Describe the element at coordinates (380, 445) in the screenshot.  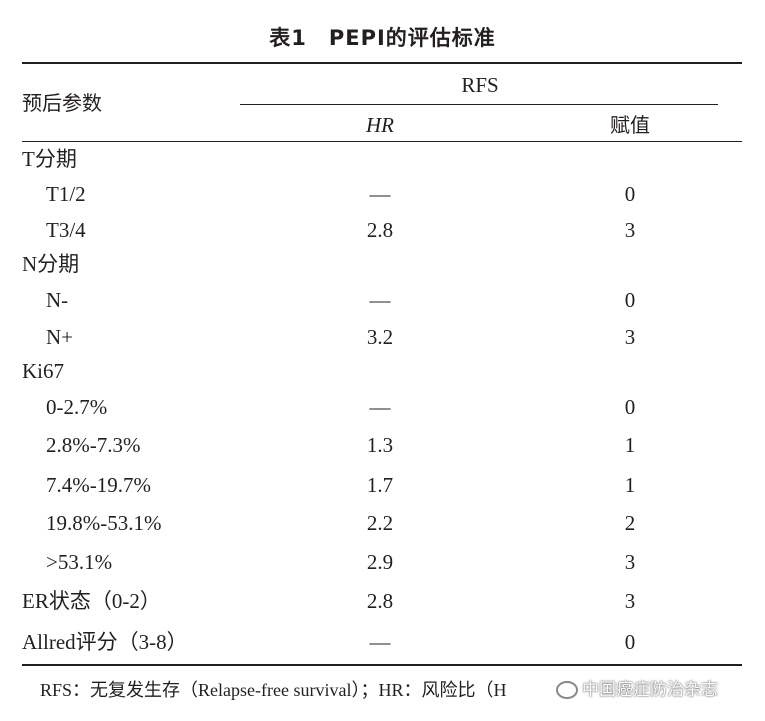
I see `row-hr: 1.3` at that location.